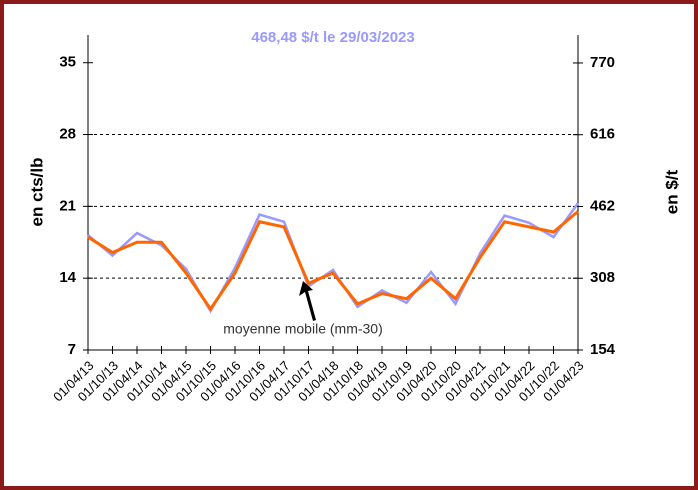 The image size is (698, 490). I want to click on series-line, so click(333, 261).